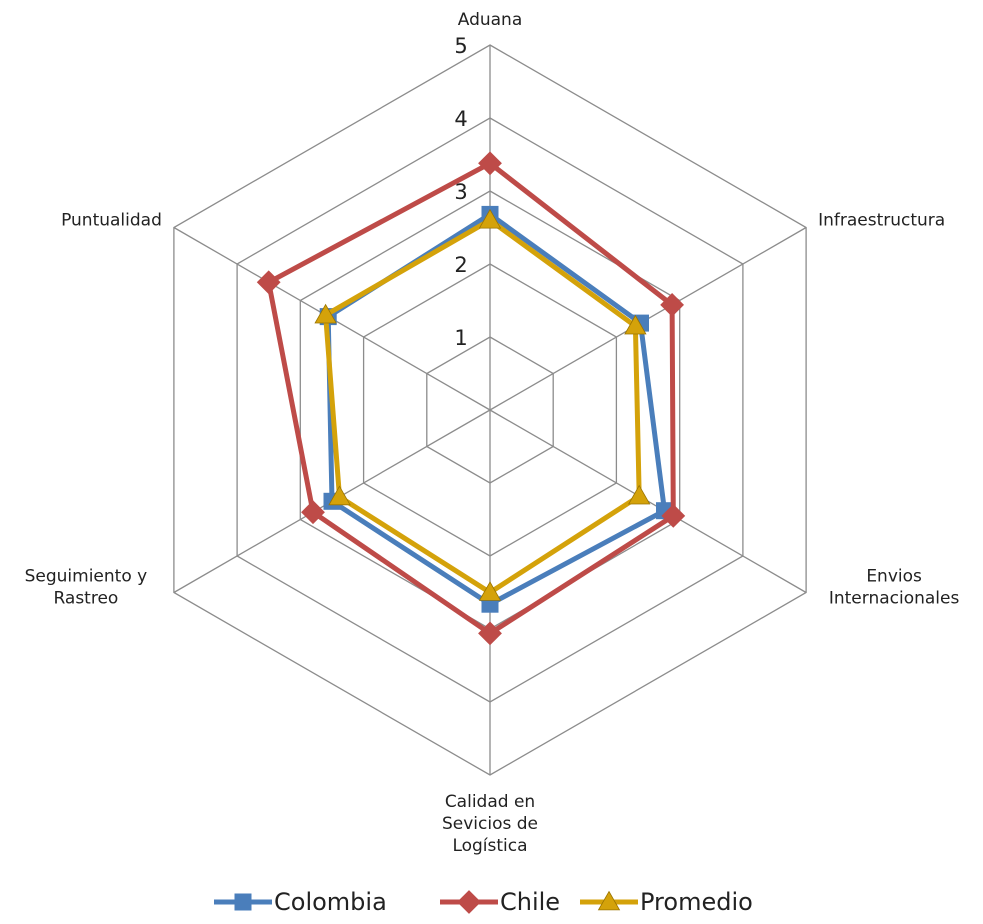 This screenshot has width=983, height=924. Describe the element at coordinates (460, 46) in the screenshot. I see `tick-label: 5` at that location.